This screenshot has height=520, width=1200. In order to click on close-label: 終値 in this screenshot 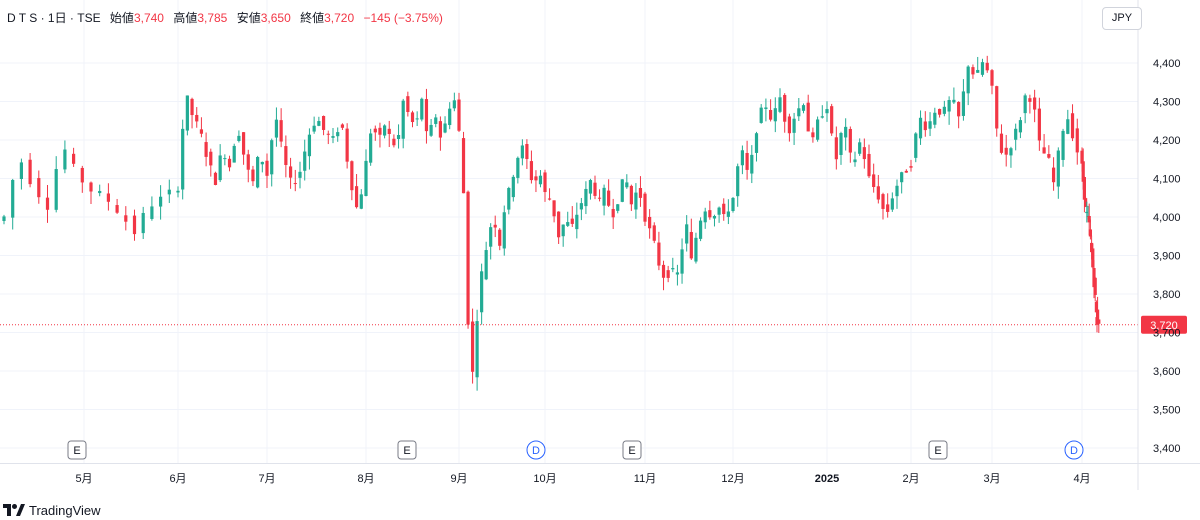, I will do `click(312, 18)`.